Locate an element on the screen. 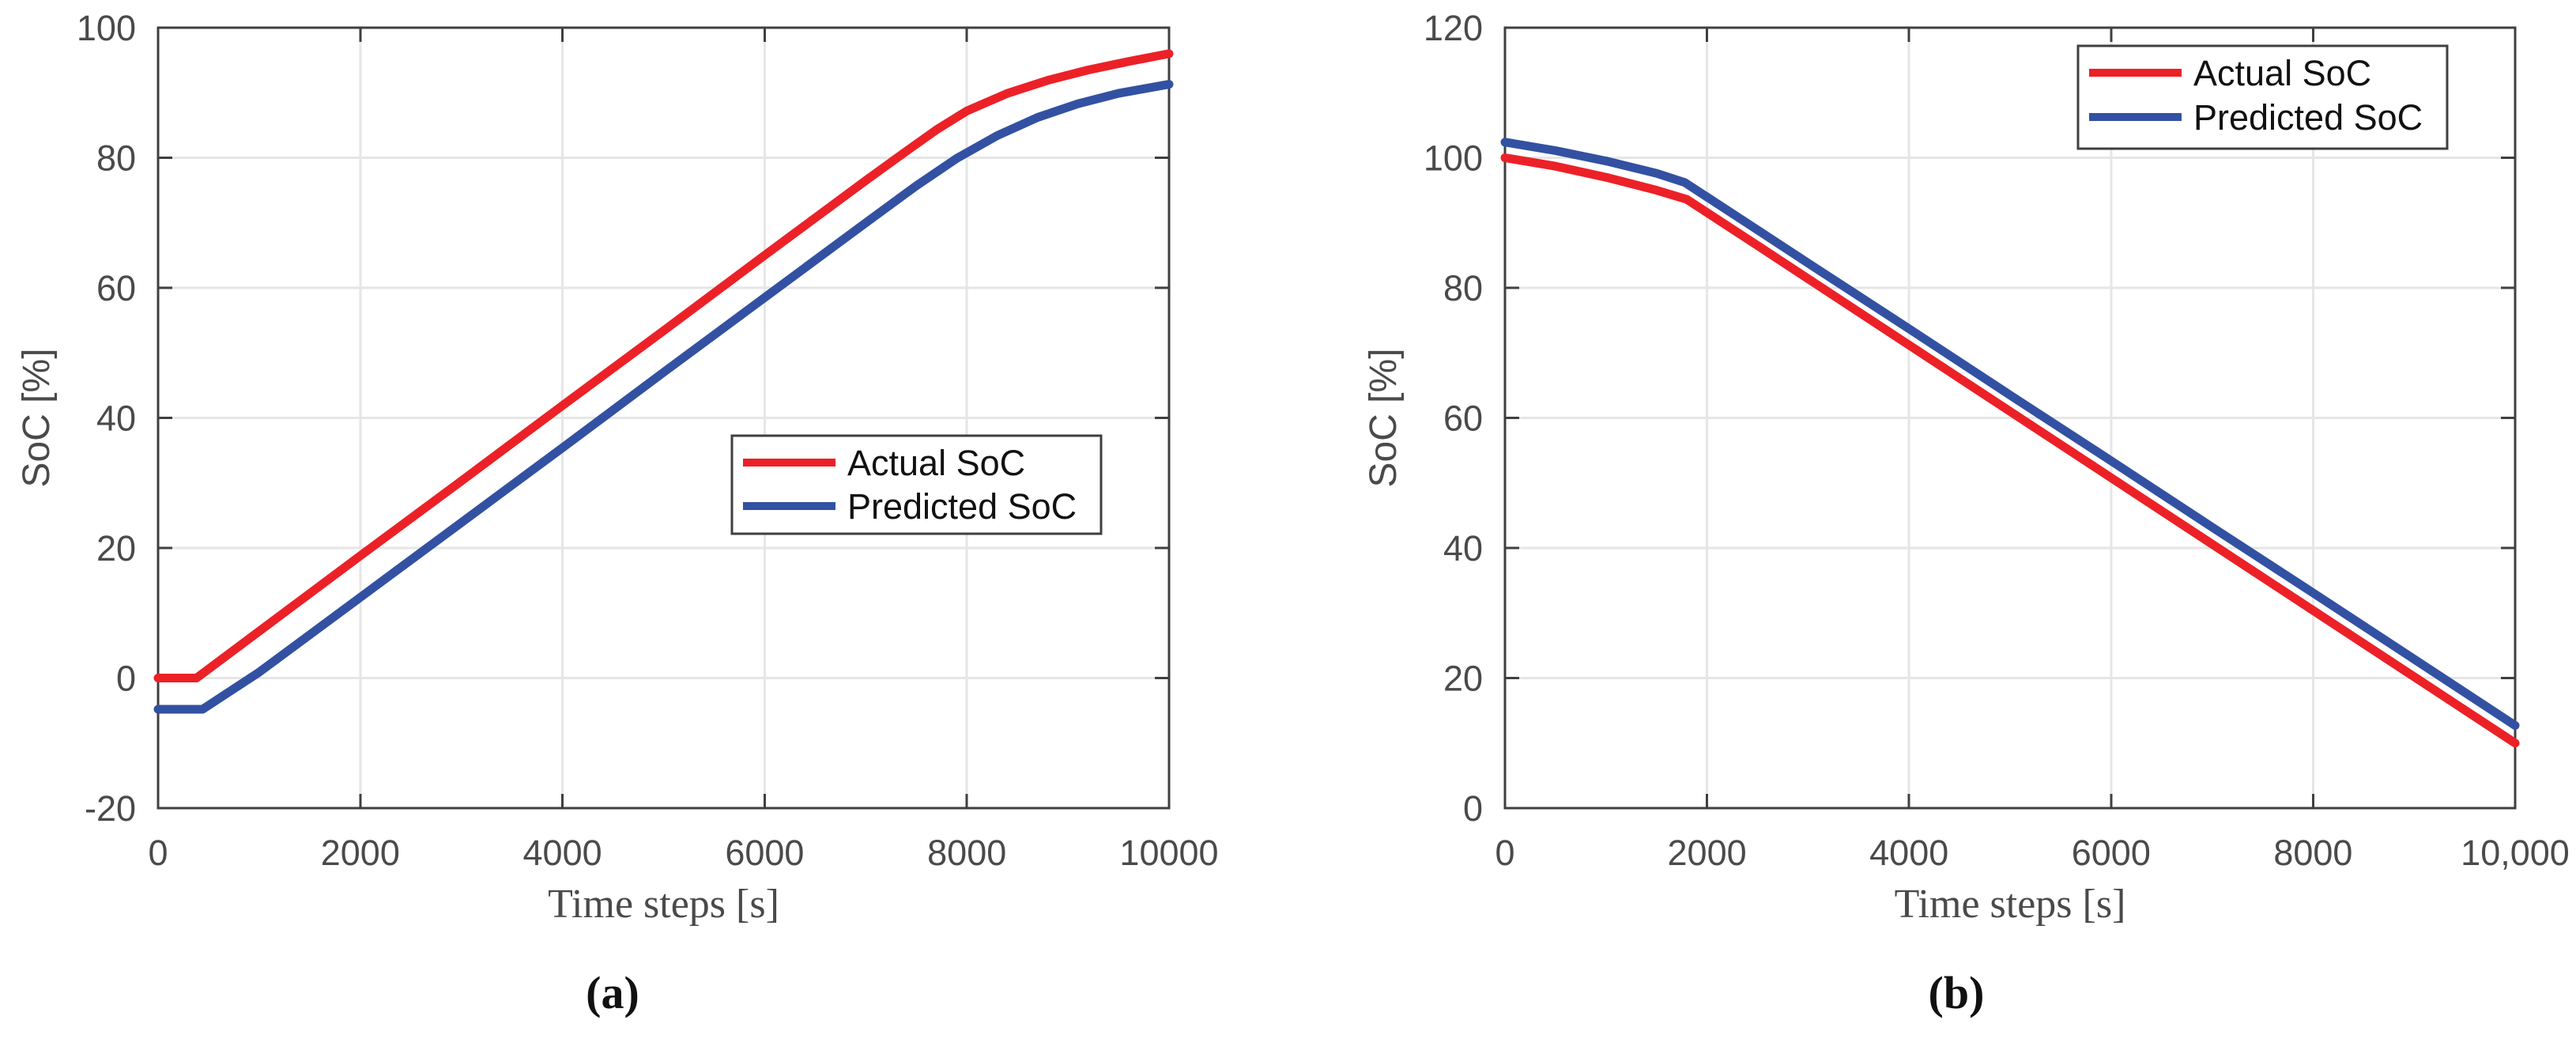 Image resolution: width=2576 pixels, height=1039 pixels. y-tick-labels: -20 0 20 40 60 80 100 is located at coordinates (107, 419).